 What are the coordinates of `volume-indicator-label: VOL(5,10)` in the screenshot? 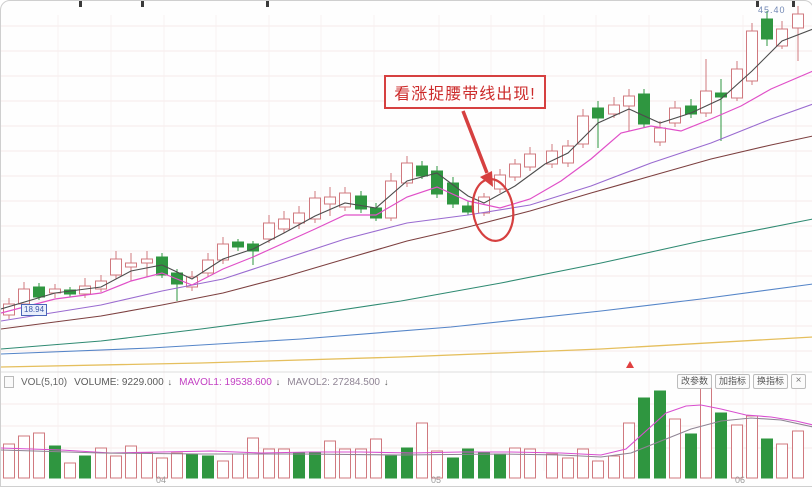 It's located at (44, 382).